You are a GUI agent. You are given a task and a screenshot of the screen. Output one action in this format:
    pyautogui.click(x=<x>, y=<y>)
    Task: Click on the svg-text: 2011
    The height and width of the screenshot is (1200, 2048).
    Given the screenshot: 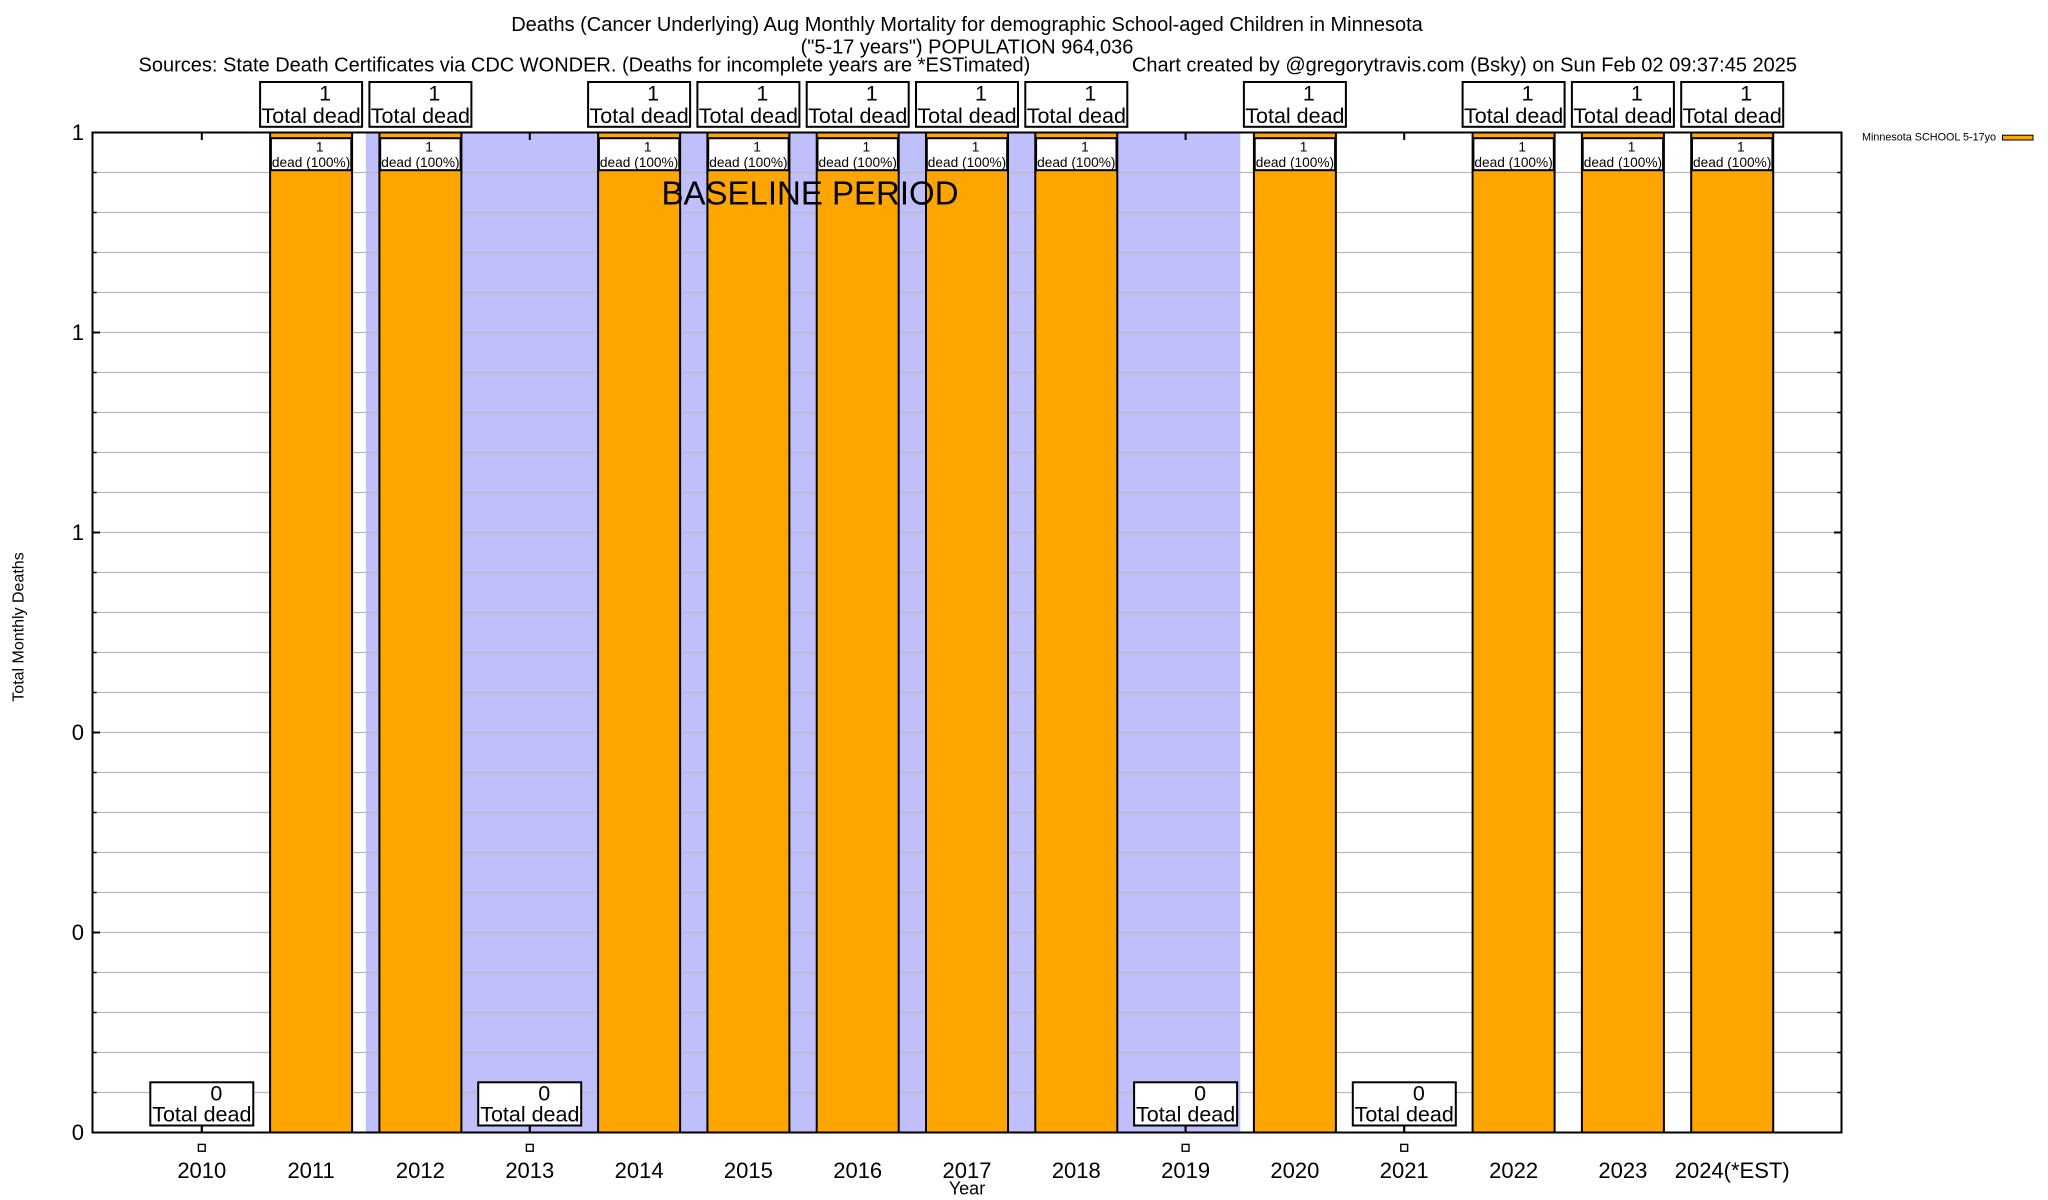 What is the action you would take?
    pyautogui.click(x=310, y=1170)
    